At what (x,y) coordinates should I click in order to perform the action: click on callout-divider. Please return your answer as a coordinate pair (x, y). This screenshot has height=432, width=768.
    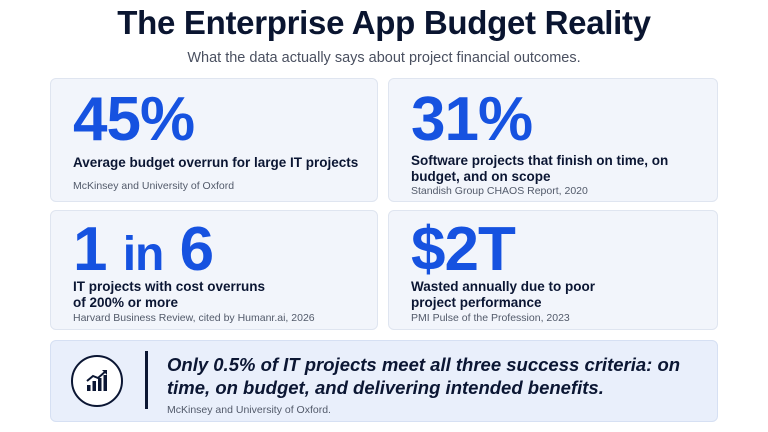
    Looking at the image, I should click on (146, 380).